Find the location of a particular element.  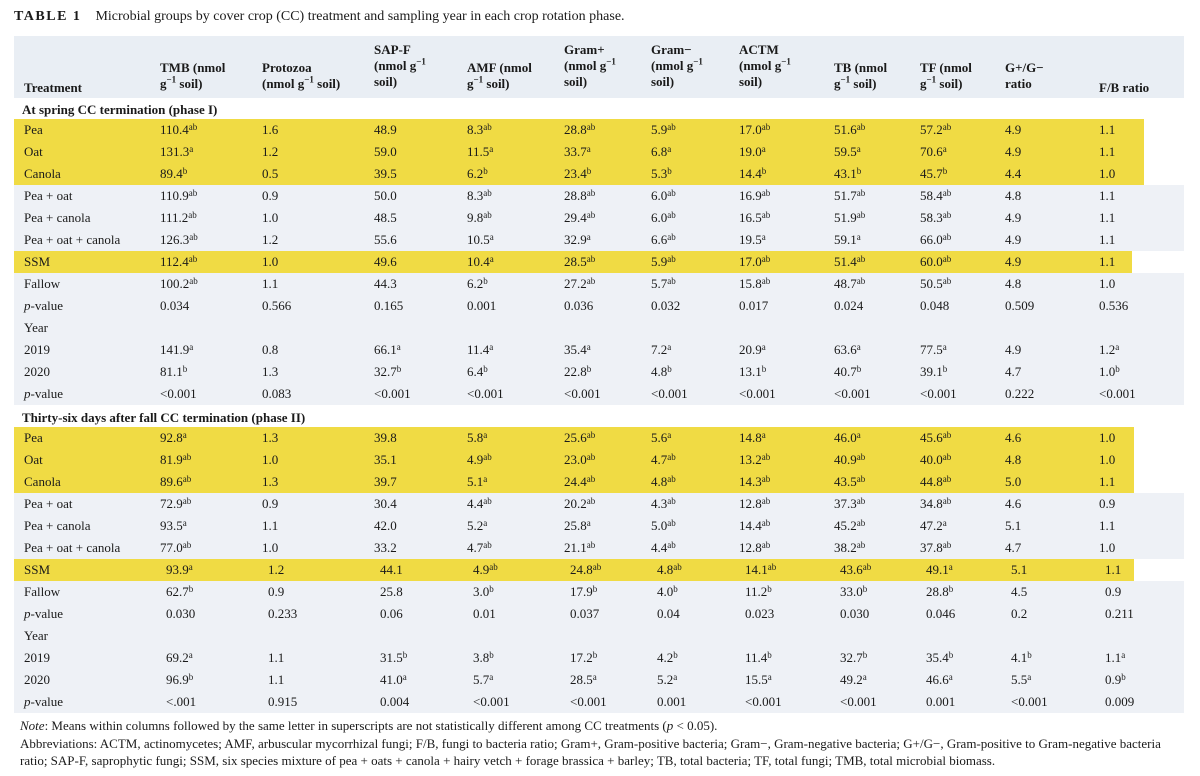

table-cell: 0.566 is located at coordinates (277, 305).